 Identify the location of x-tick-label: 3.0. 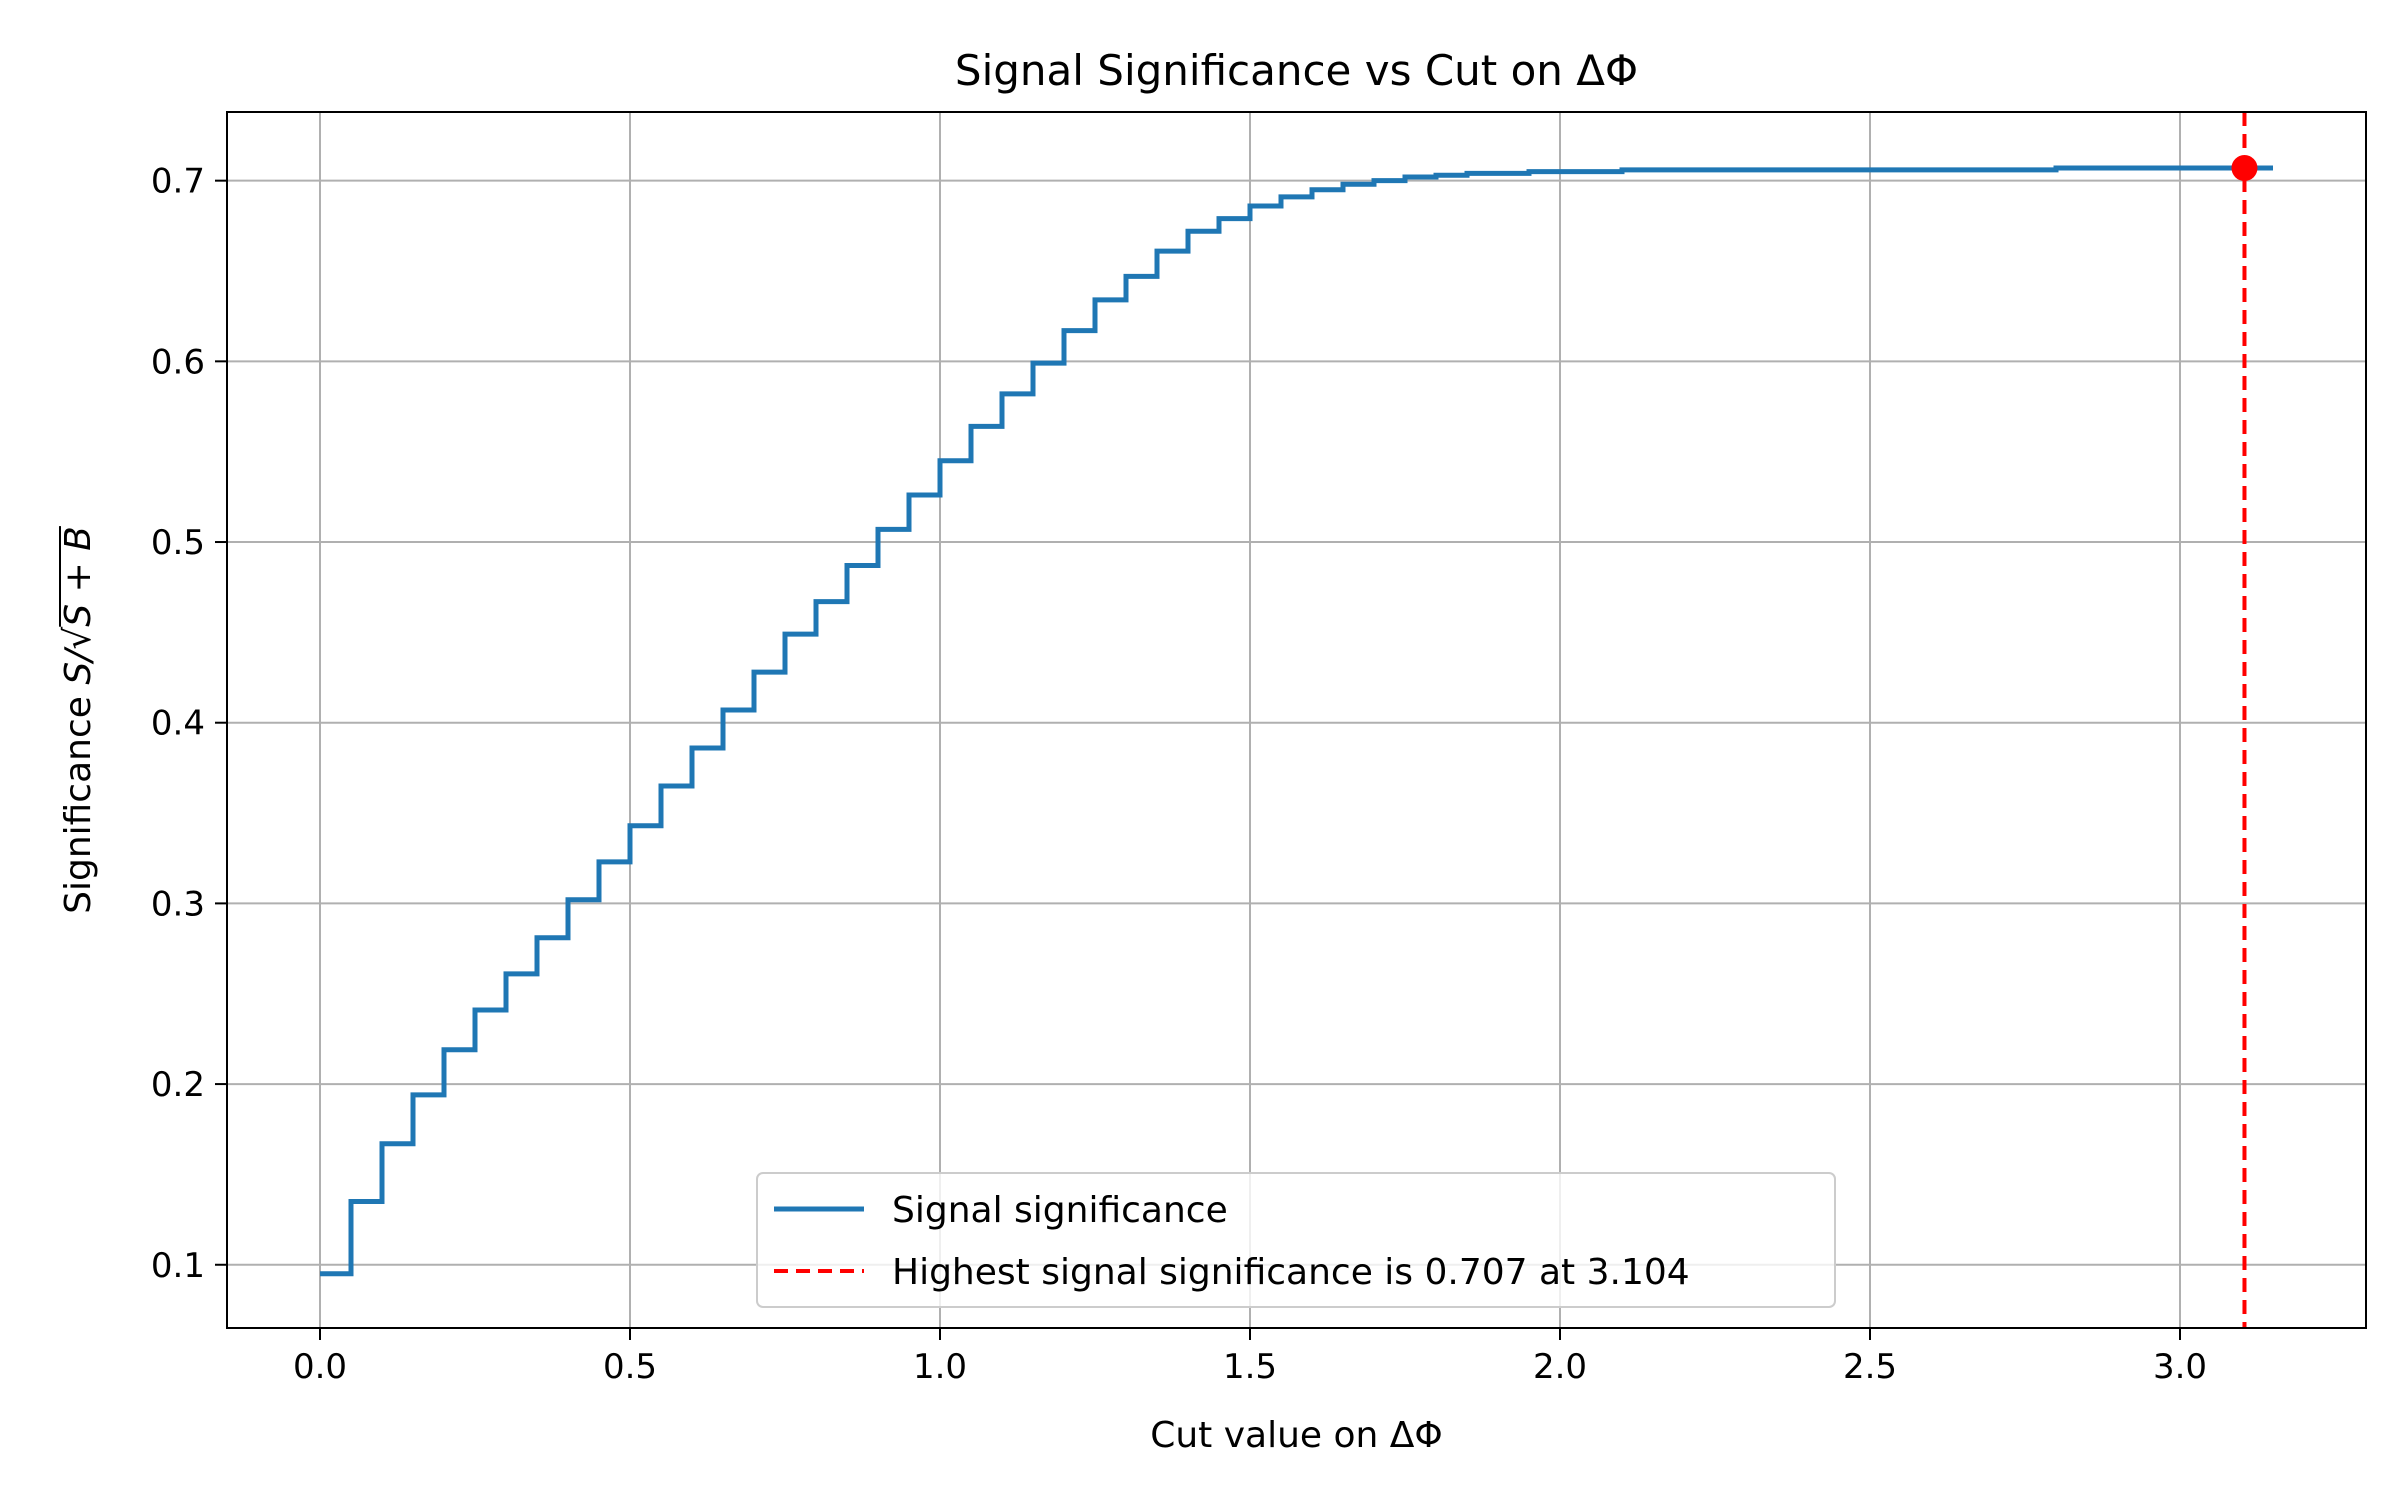
(2180, 1367).